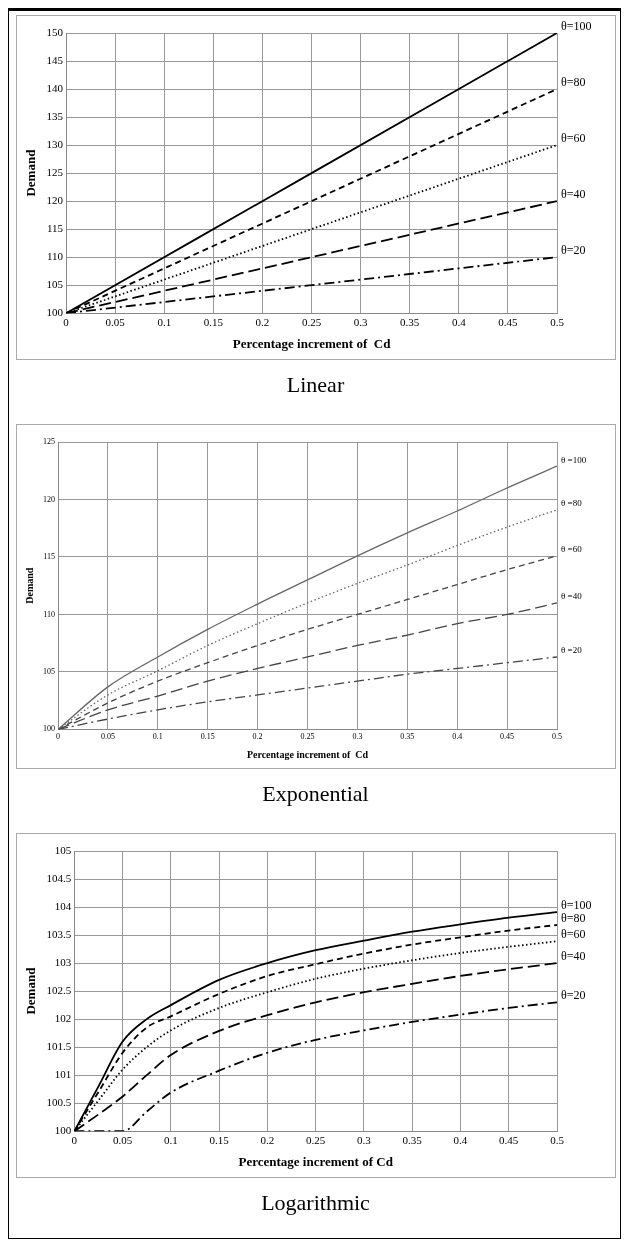 This screenshot has width=629, height=1253. I want to click on text: Logarithmic, so click(315, 1203).